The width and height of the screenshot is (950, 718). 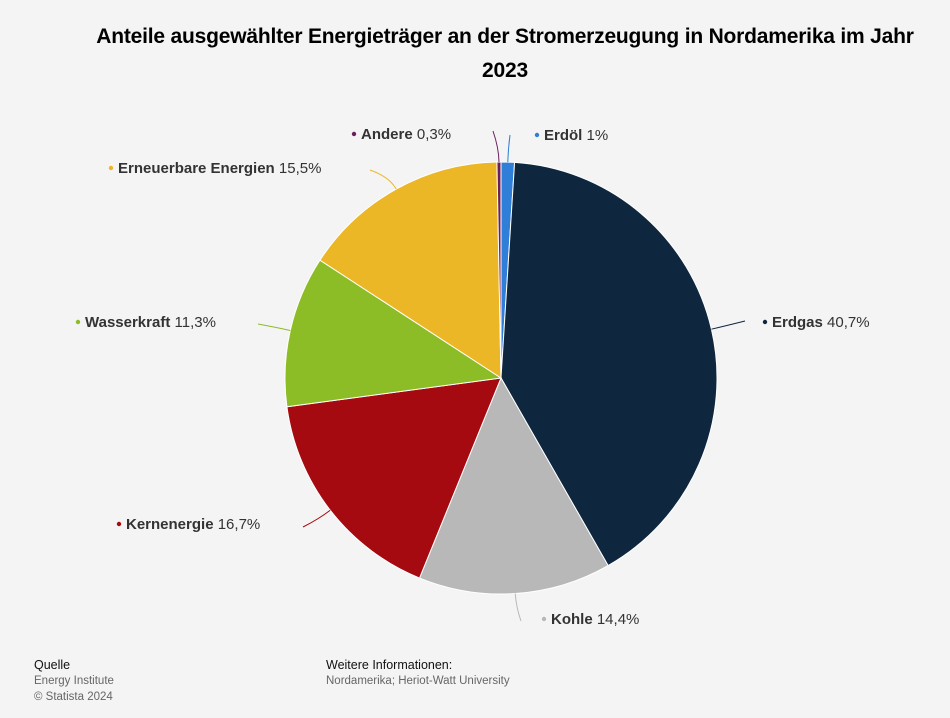 What do you see at coordinates (728, 325) in the screenshot?
I see `connector-erdgas` at bounding box center [728, 325].